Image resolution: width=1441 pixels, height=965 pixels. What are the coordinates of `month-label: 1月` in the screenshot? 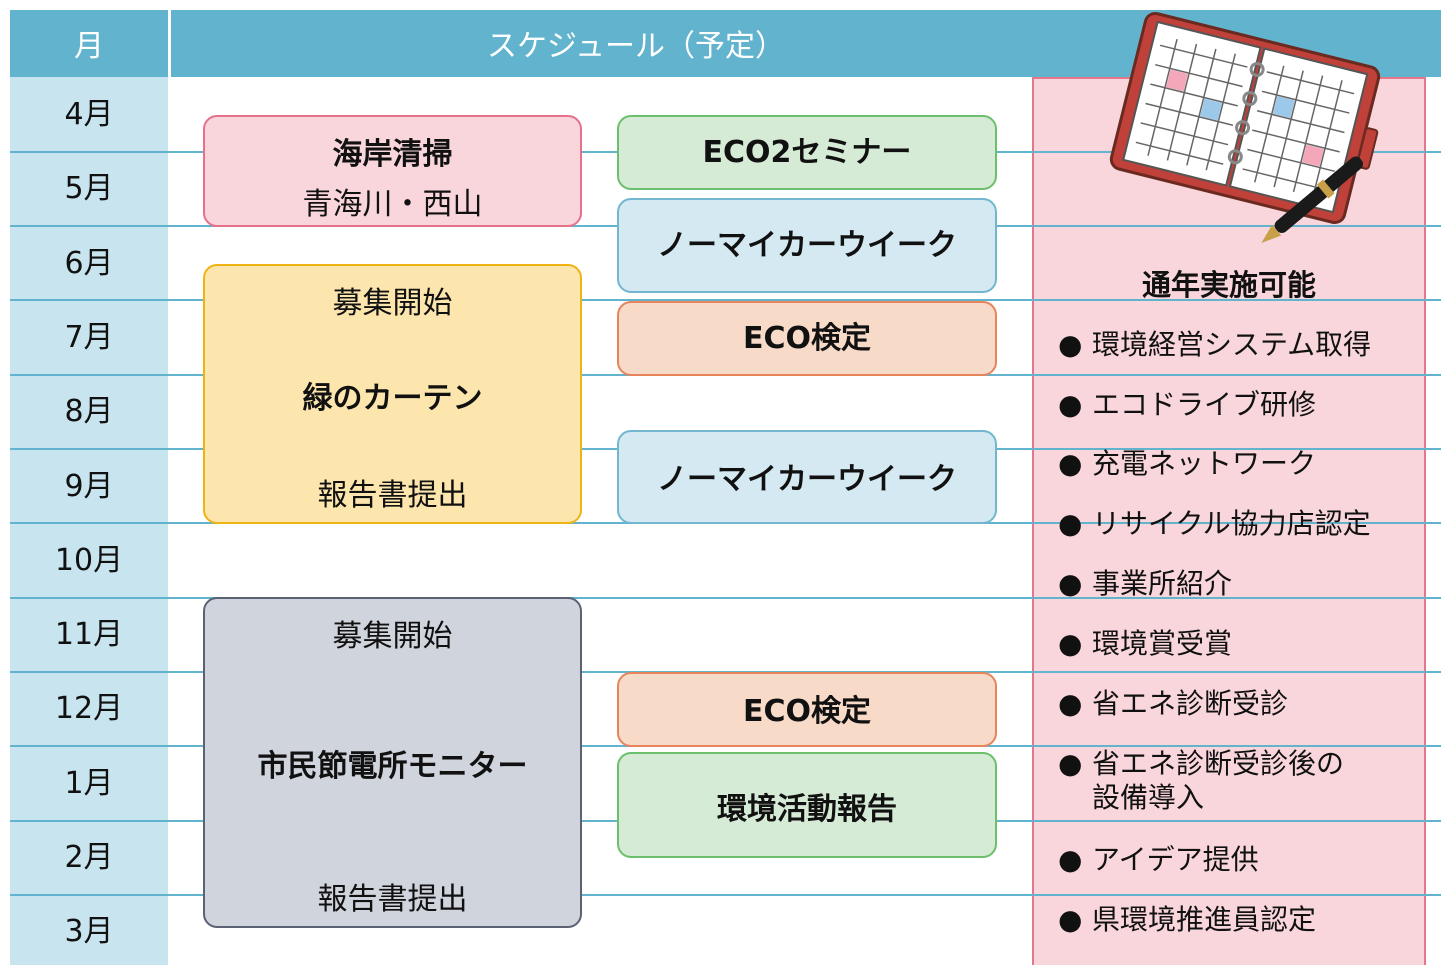 It's located at (89, 783).